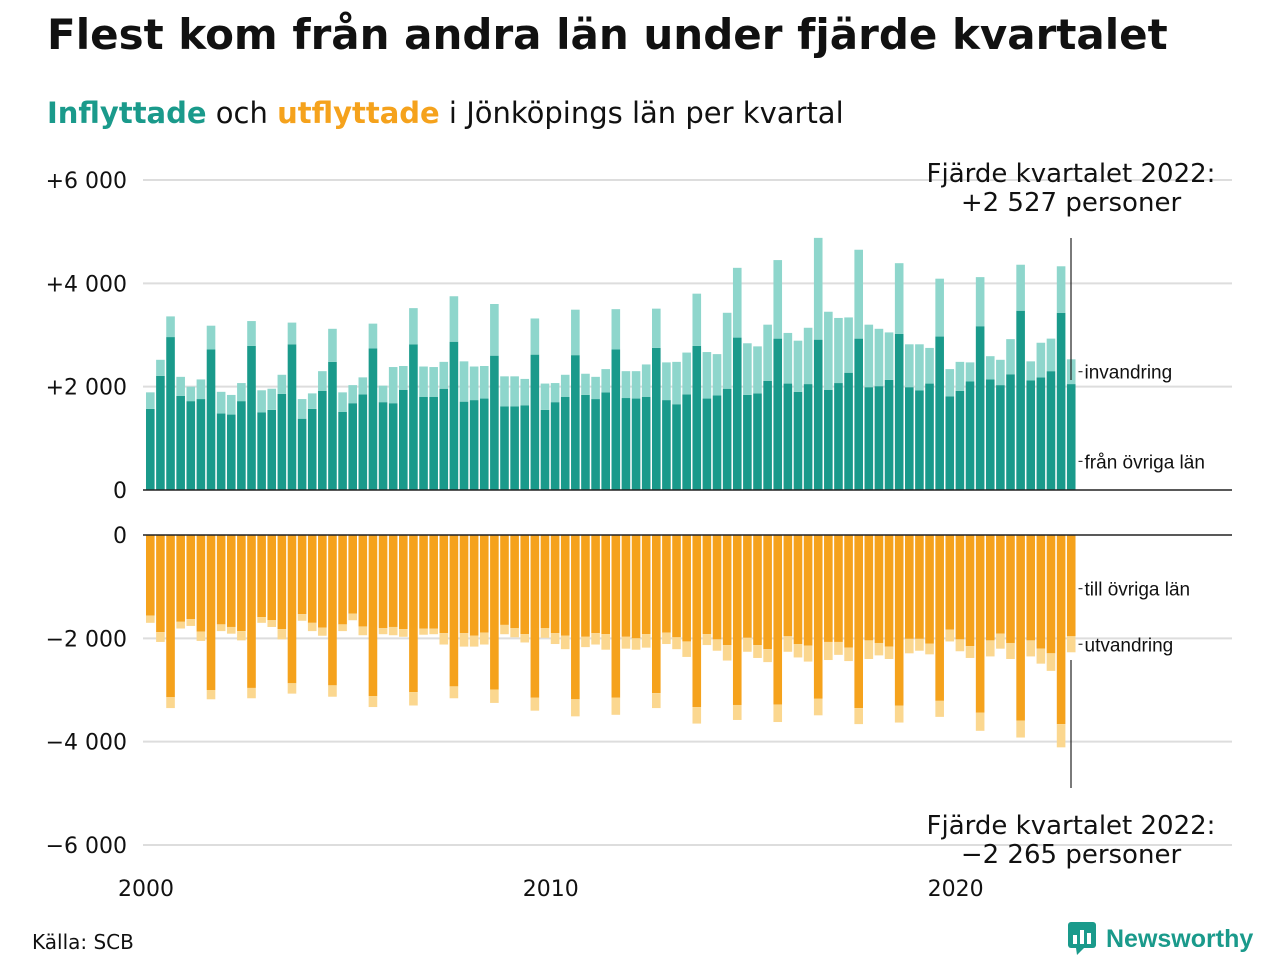 Image resolution: width=1280 pixels, height=960 pixels. What do you see at coordinates (86, 284) in the screenshot?
I see `y-tick-label-top: +4 000` at bounding box center [86, 284].